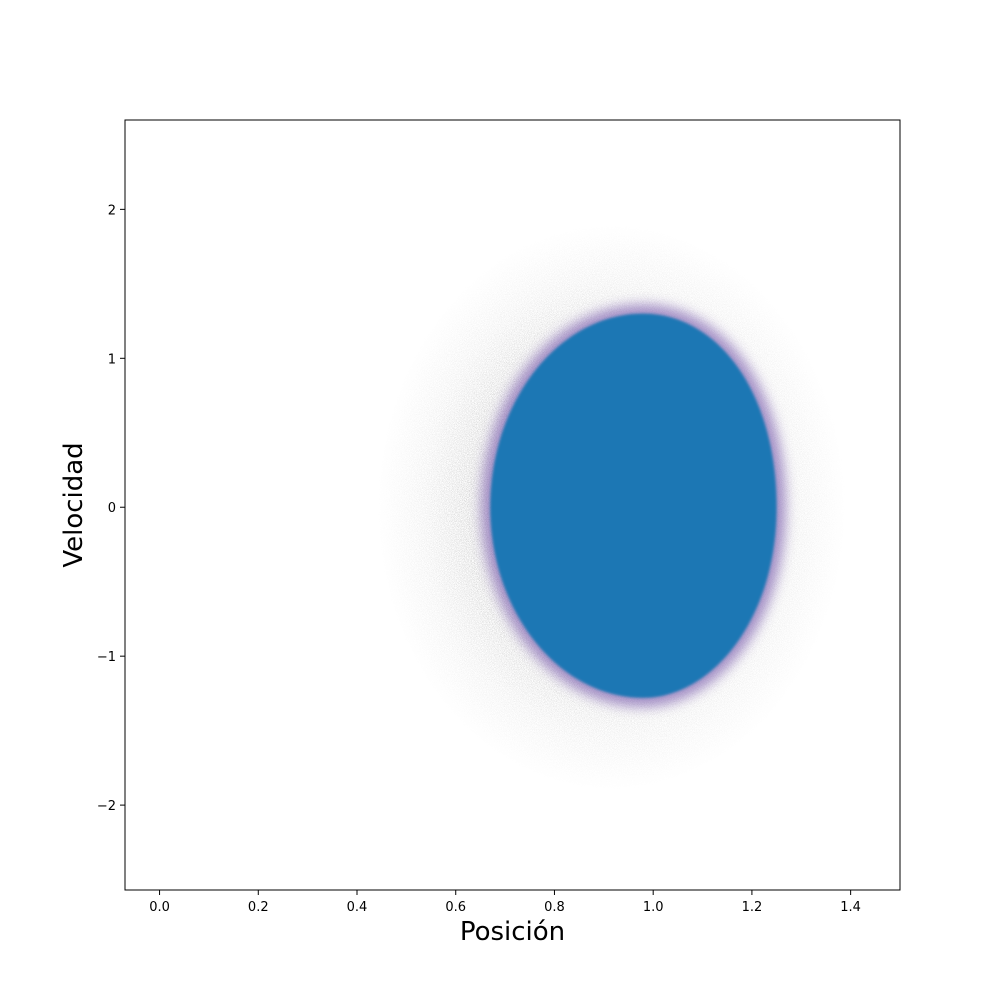 The width and height of the screenshot is (1000, 1000). Describe the element at coordinates (357, 907) in the screenshot. I see `x-tick-label: 0.4` at that location.